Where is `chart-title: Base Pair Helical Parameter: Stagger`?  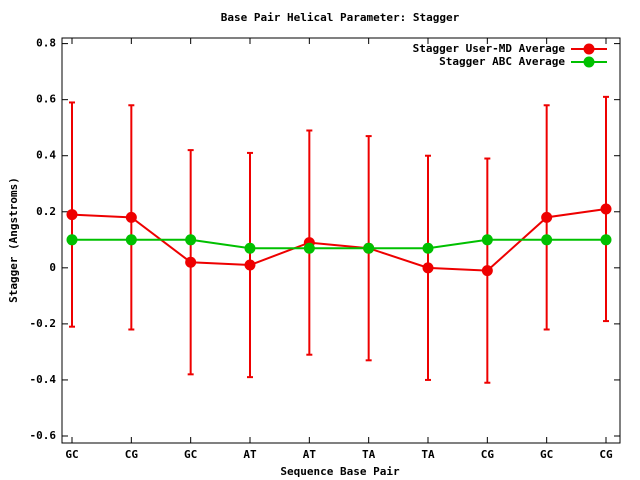 chart-title: Base Pair Helical Parameter: Stagger is located at coordinates (340, 17).